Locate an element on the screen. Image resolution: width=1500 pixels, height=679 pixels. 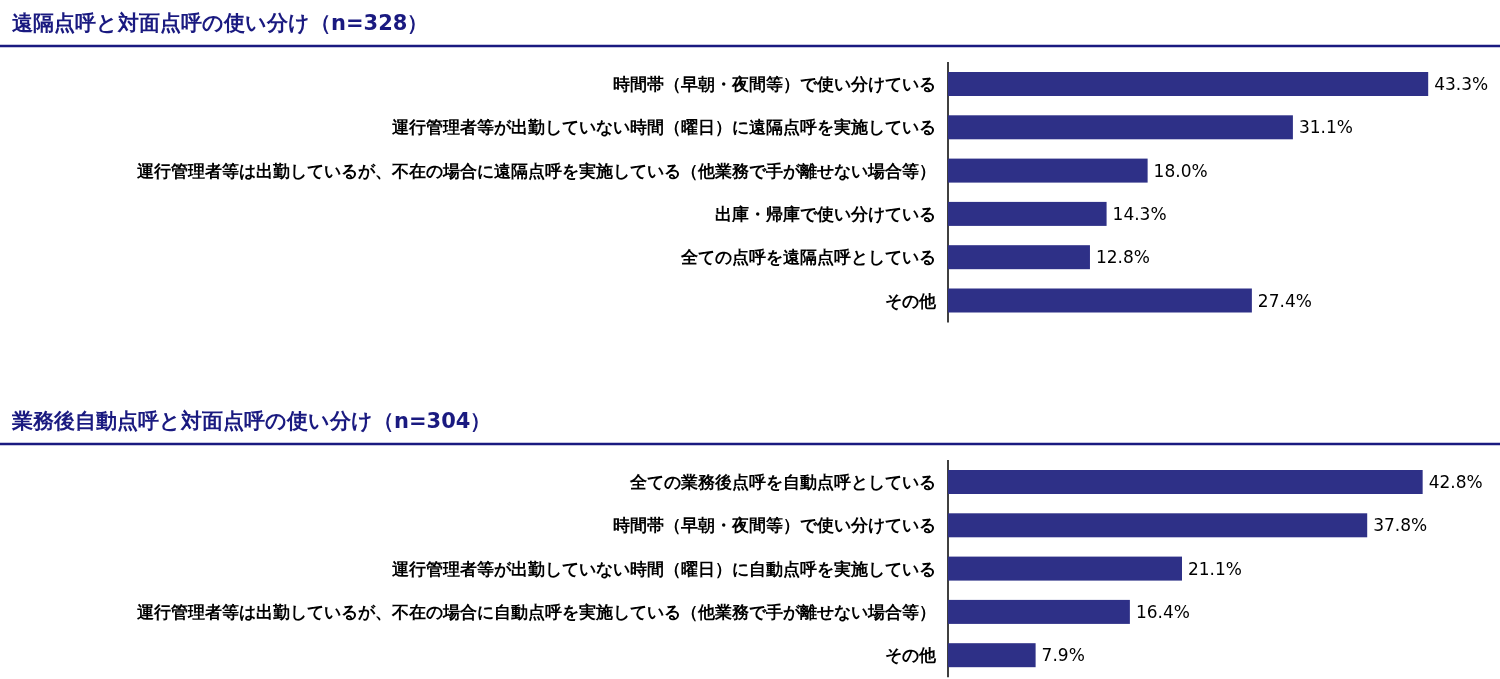
data-label: 7.9% is located at coordinates (1063, 655).